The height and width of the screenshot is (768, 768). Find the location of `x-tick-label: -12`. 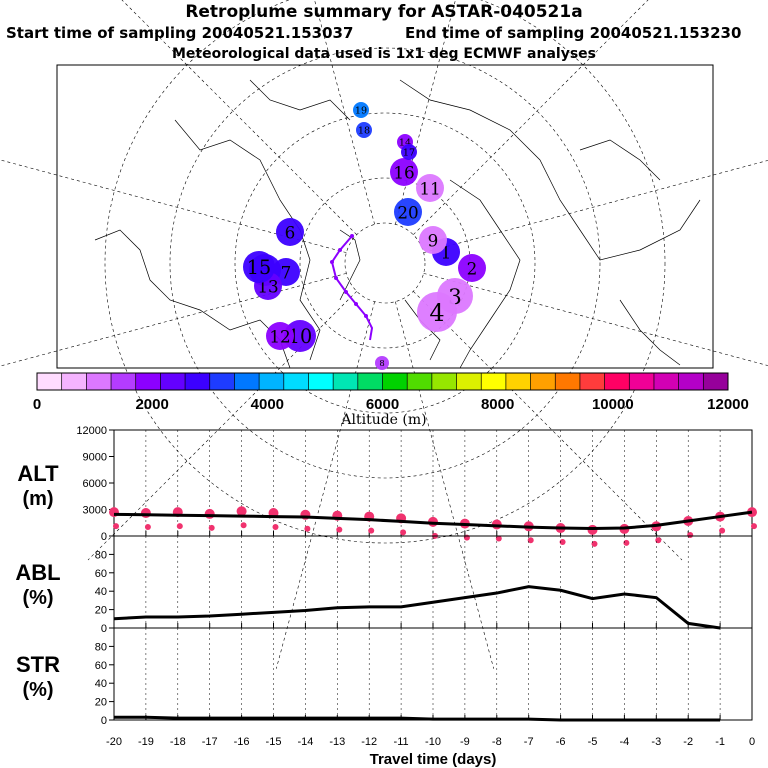

x-tick-label: -12 is located at coordinates (369, 742).